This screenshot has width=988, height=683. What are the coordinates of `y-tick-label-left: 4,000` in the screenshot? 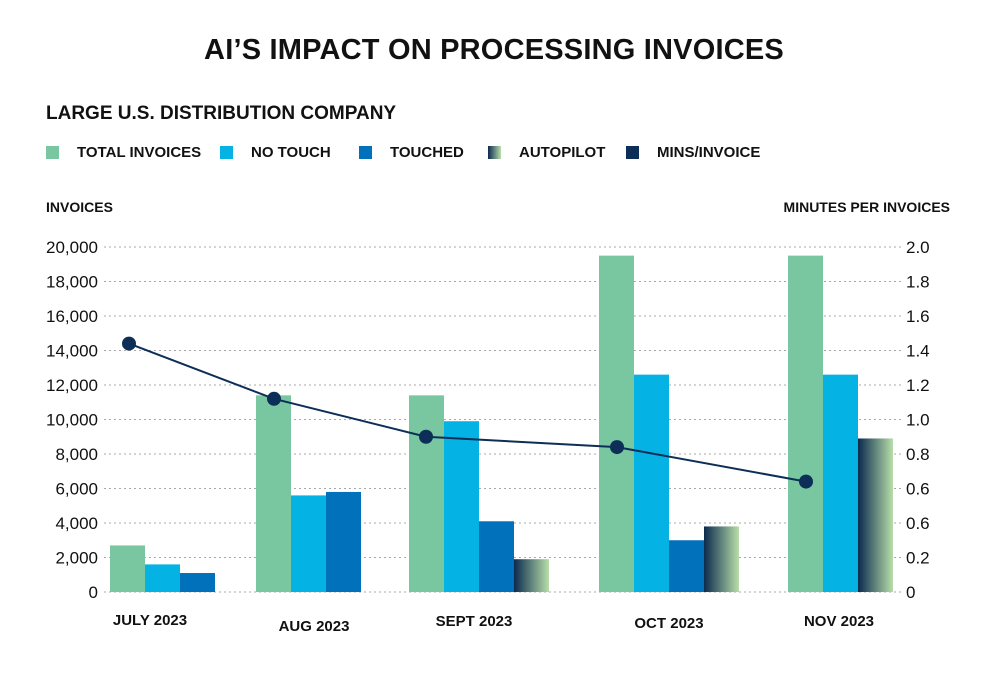 It's located at (76, 523).